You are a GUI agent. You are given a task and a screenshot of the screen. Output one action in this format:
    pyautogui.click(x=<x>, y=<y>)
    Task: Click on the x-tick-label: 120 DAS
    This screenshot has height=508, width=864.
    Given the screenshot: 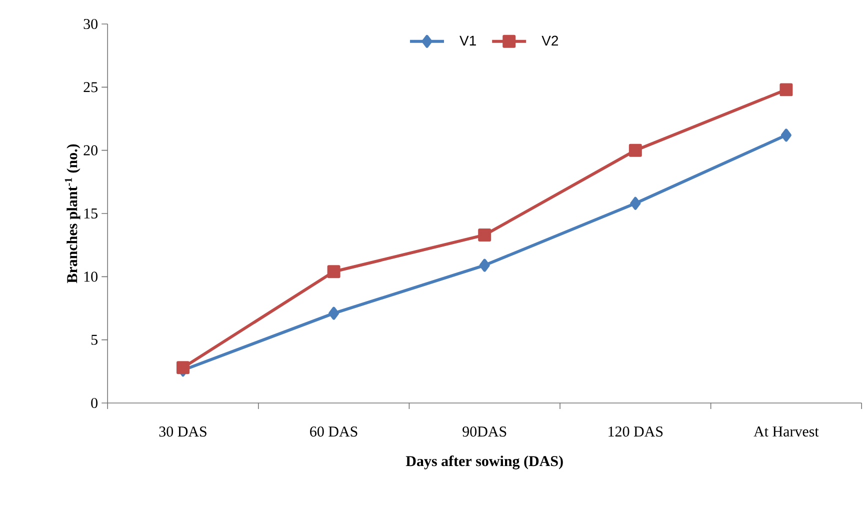 What is the action you would take?
    pyautogui.click(x=635, y=431)
    